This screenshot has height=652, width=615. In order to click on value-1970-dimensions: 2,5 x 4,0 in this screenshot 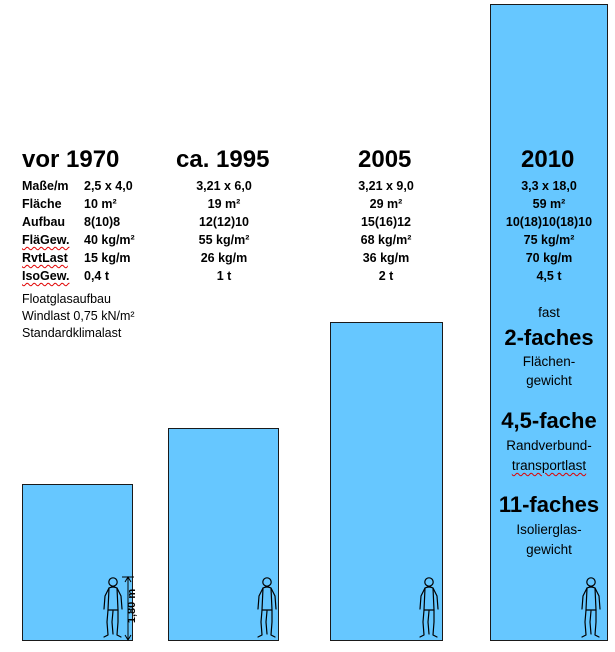, I will do `click(108, 186)`.